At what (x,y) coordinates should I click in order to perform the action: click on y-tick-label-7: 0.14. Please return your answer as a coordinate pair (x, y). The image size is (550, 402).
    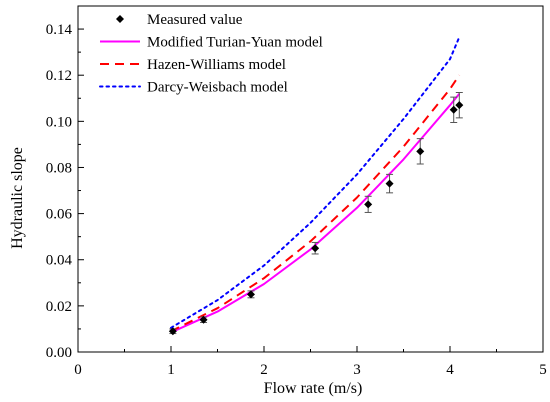
    Looking at the image, I should click on (59, 30).